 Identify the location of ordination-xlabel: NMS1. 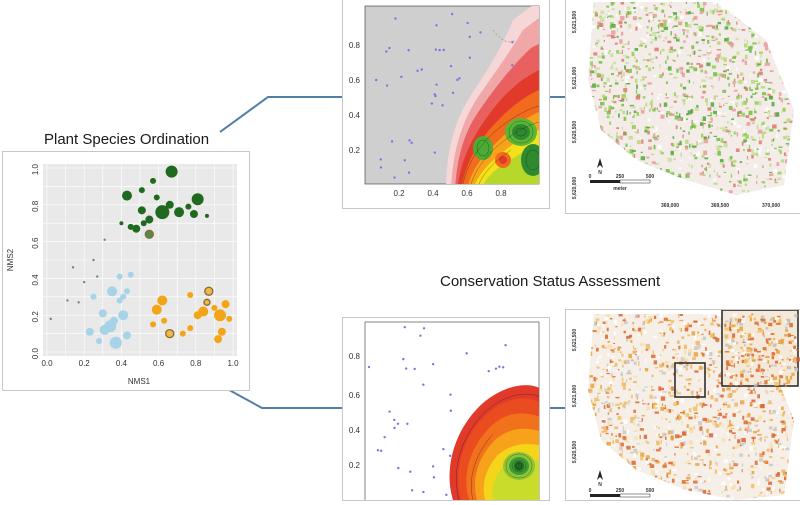
(139, 381).